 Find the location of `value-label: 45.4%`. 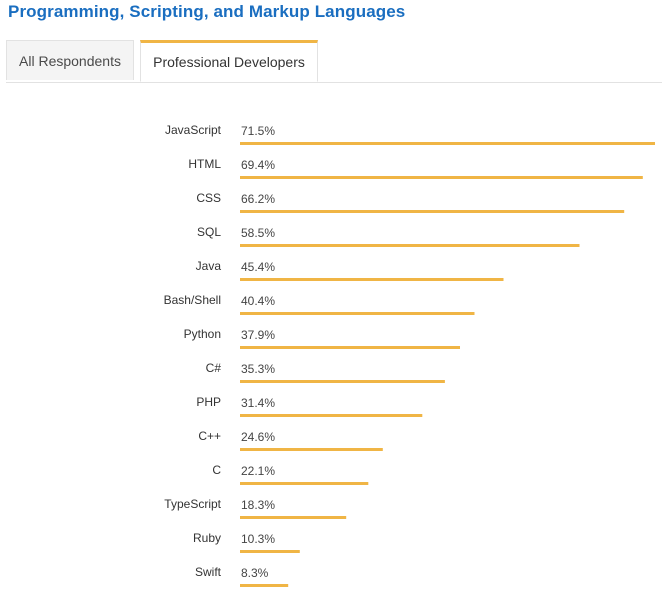

value-label: 45.4% is located at coordinates (258, 267).